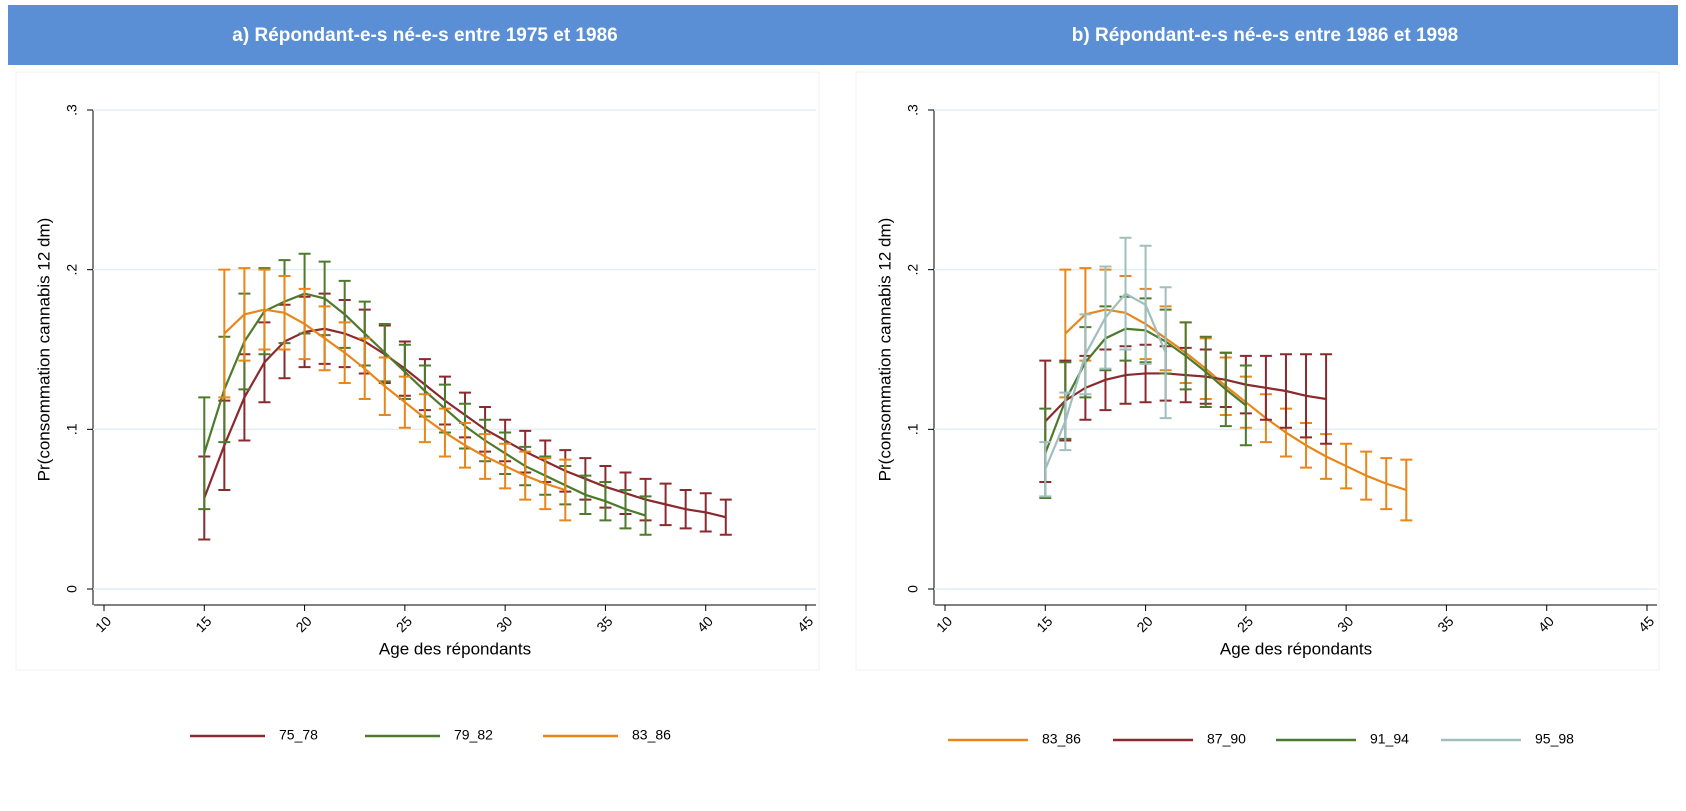 This screenshot has height=811, width=1686. What do you see at coordinates (1389, 739) in the screenshot?
I see `legend-label: 91_94` at bounding box center [1389, 739].